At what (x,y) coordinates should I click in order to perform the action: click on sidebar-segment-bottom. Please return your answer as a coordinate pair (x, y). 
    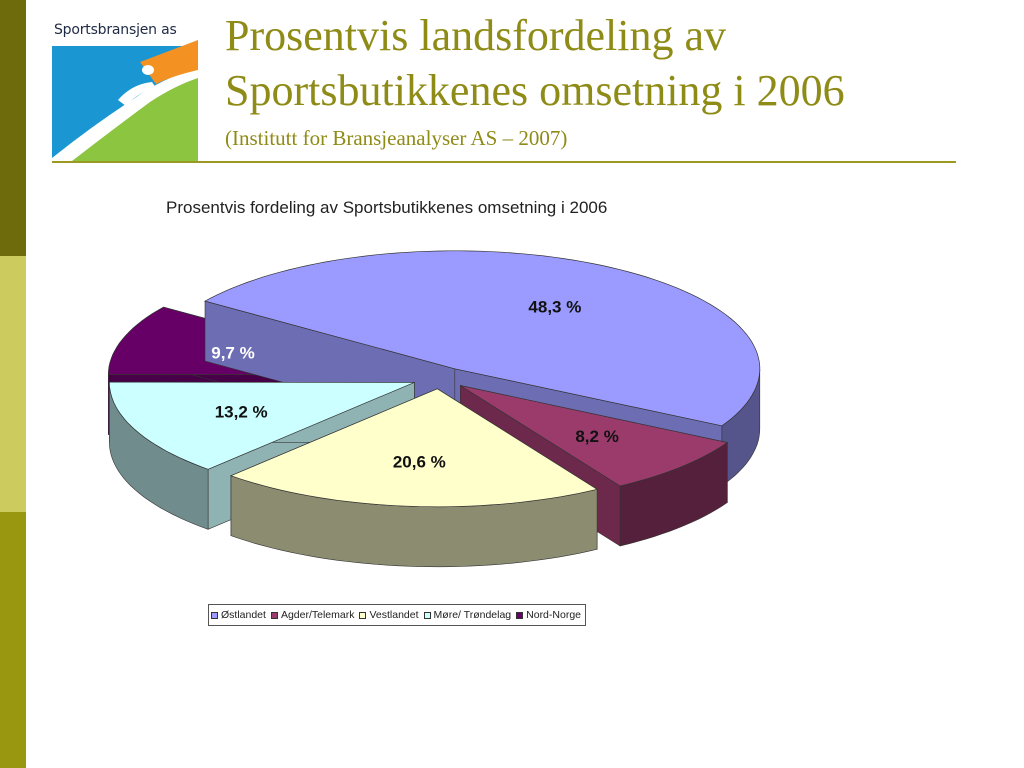
    Looking at the image, I should click on (13, 640).